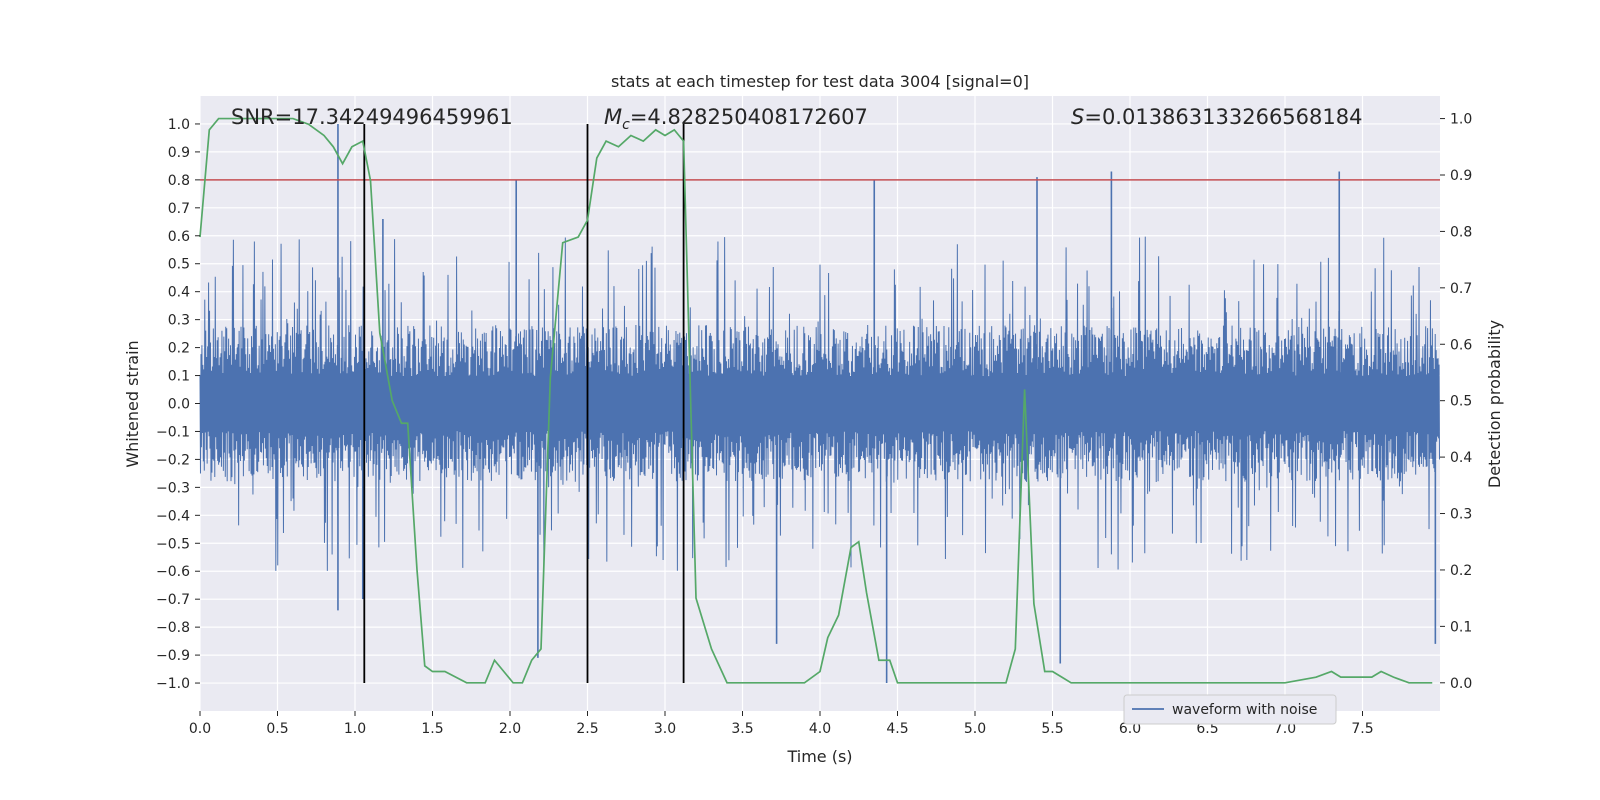 The image size is (1600, 800). I want to click on s-statistic-value: =0.013863133266568184, so click(1223, 117).